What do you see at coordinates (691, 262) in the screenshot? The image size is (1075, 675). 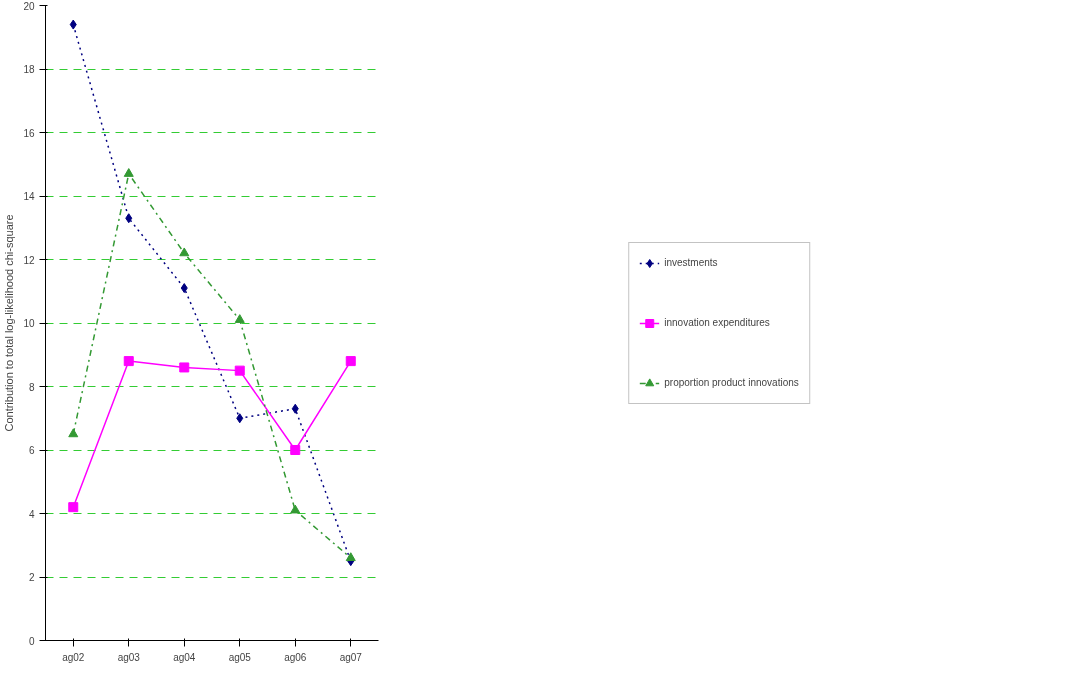 I see `legend-label: investments` at bounding box center [691, 262].